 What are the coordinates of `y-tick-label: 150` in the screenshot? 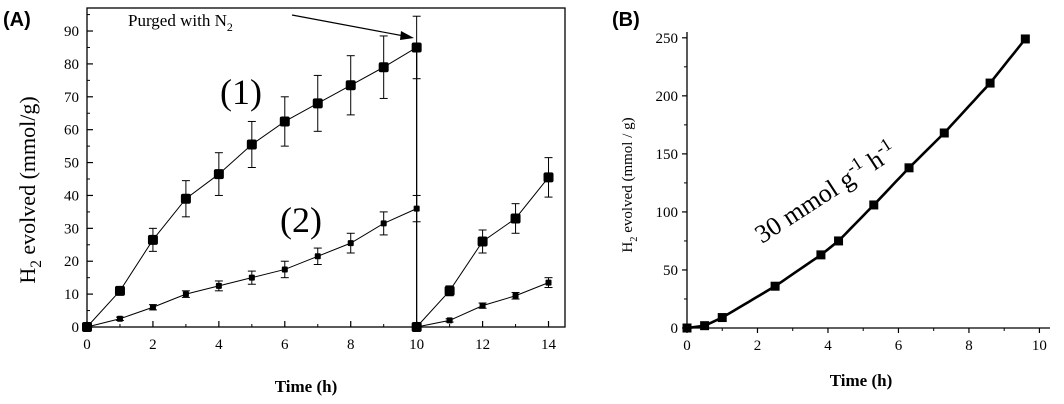 It's located at (667, 155).